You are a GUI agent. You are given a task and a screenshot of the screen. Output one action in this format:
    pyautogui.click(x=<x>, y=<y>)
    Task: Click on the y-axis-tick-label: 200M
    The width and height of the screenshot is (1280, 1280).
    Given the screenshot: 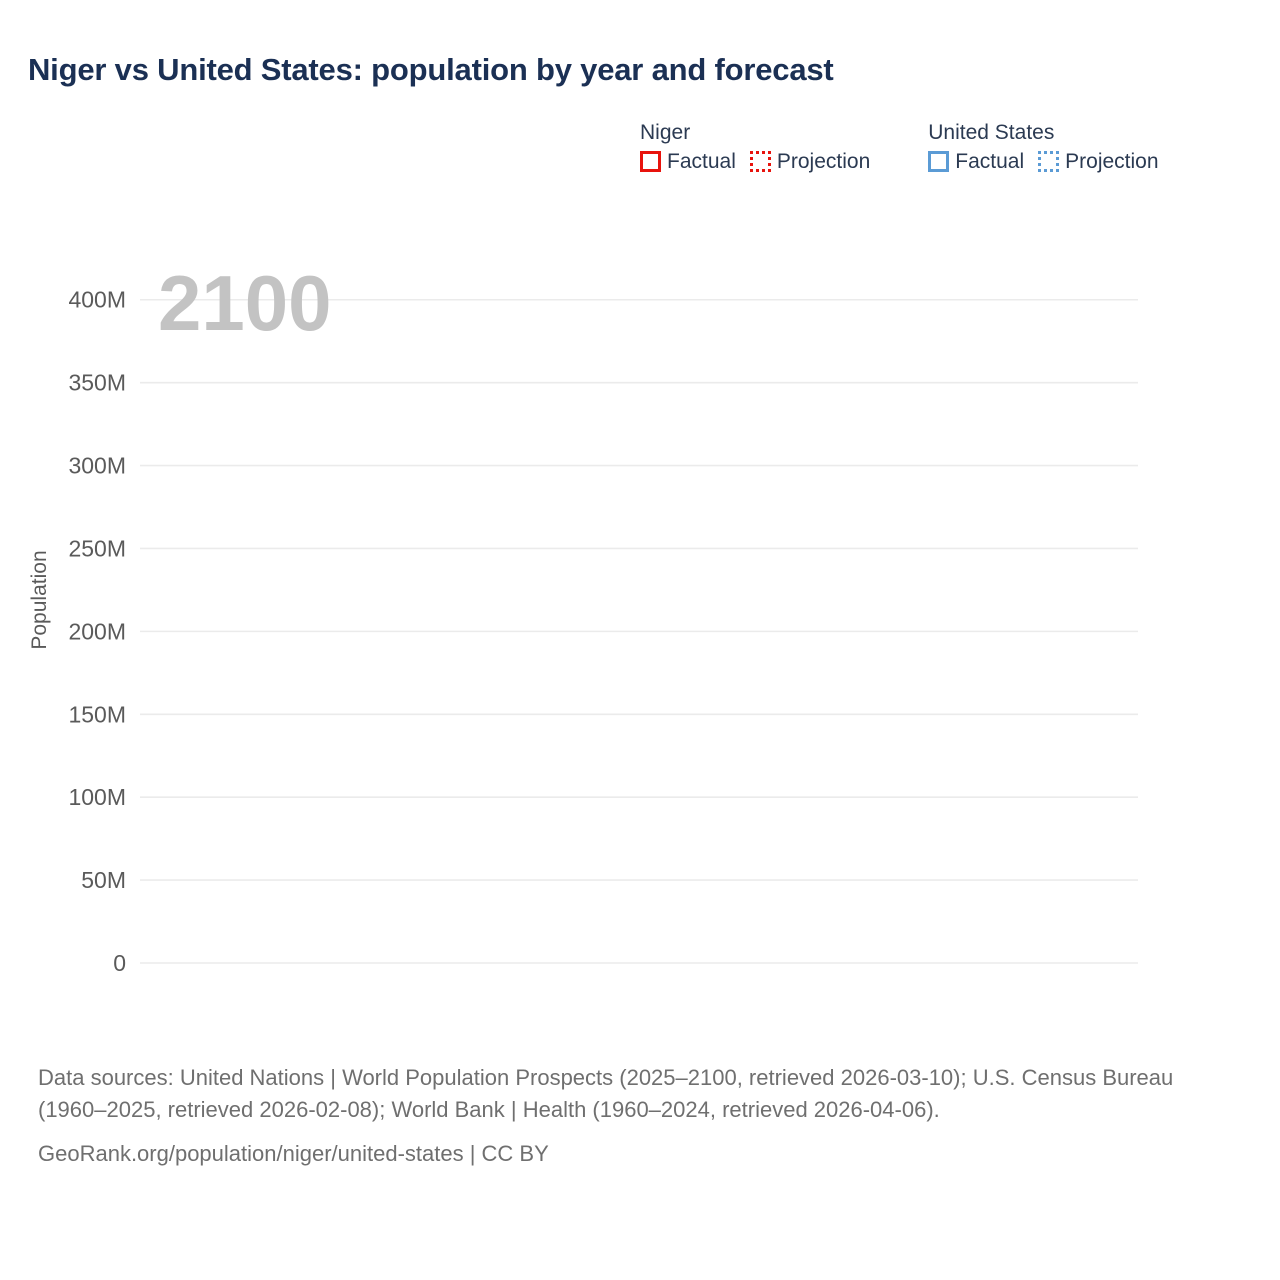 What is the action you would take?
    pyautogui.click(x=97, y=631)
    